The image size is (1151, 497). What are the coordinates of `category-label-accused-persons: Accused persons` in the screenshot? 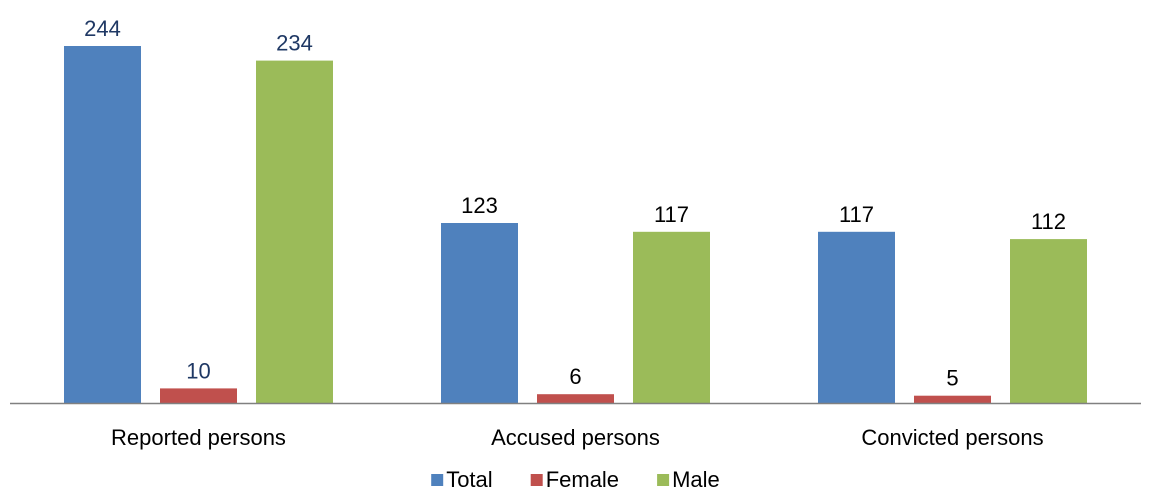 It's located at (575, 437).